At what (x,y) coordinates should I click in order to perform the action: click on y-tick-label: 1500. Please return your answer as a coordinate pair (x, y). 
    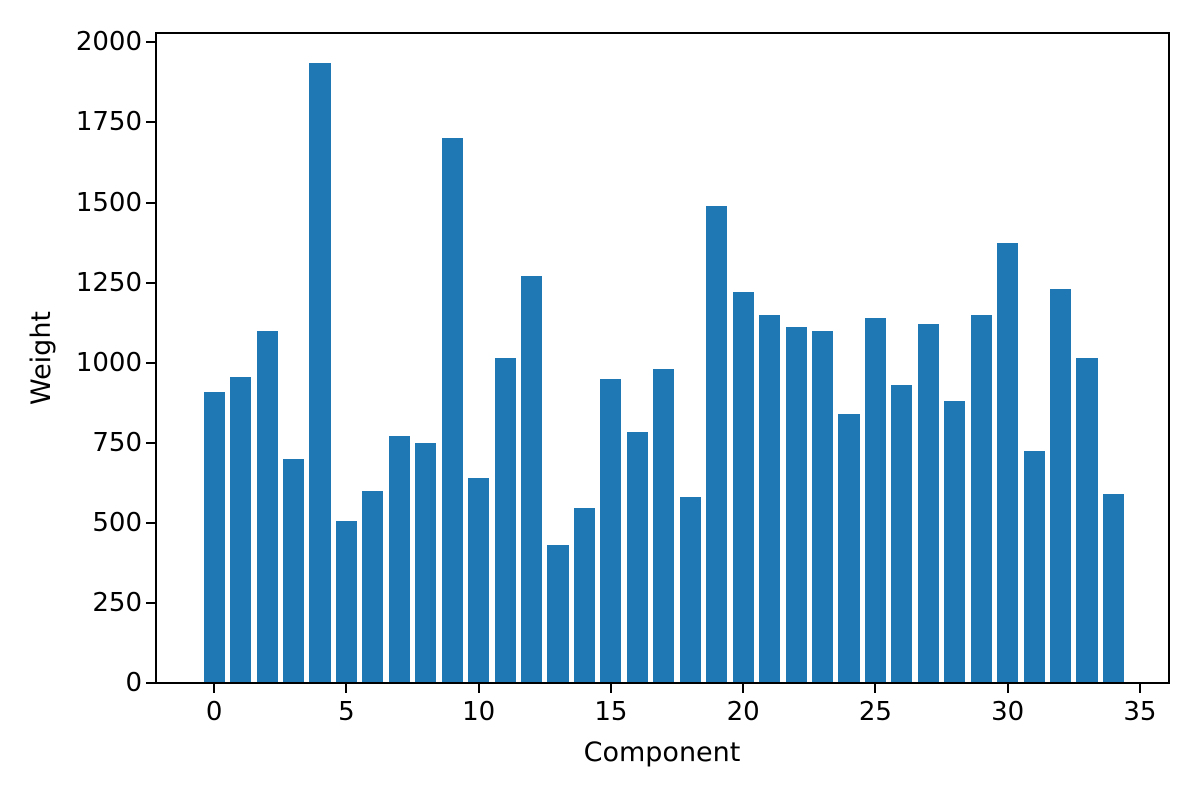
    Looking at the image, I should click on (108, 202).